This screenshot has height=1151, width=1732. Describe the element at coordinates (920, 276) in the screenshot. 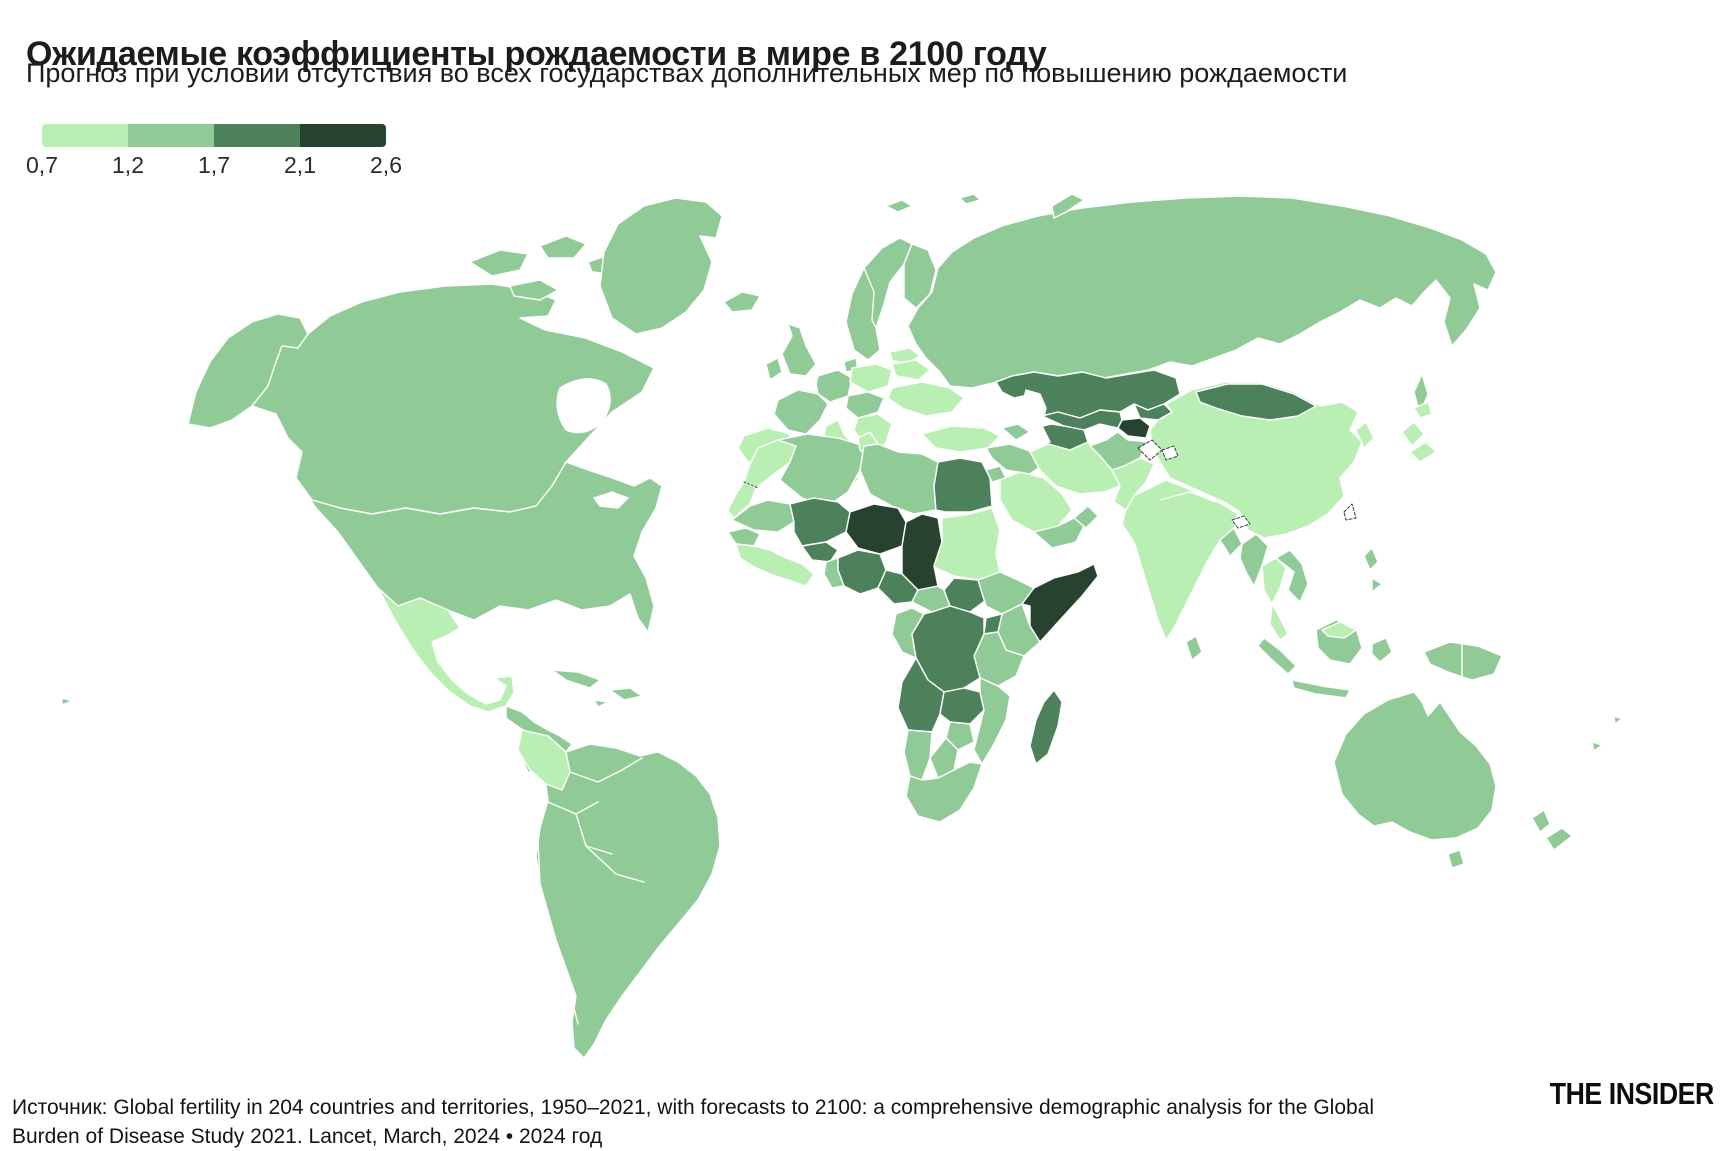

I see `region-finland` at that location.